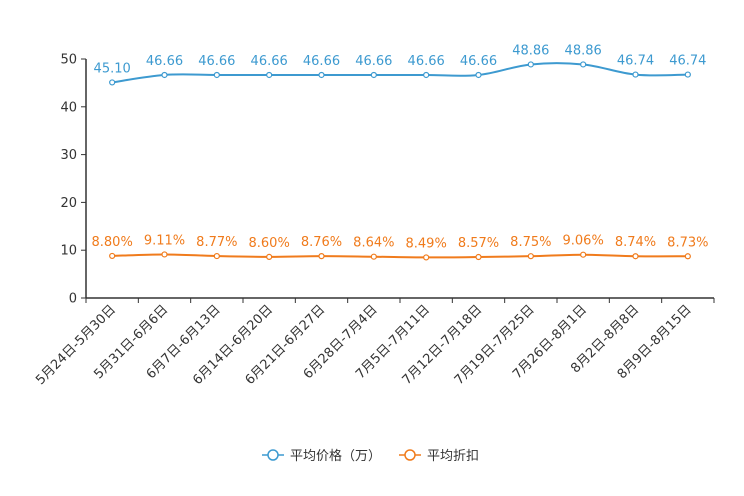 The width and height of the screenshot is (744, 496). What do you see at coordinates (73, 180) in the screenshot?
I see `y-axis-ticks: 0 10 20 30 40 50` at bounding box center [73, 180].